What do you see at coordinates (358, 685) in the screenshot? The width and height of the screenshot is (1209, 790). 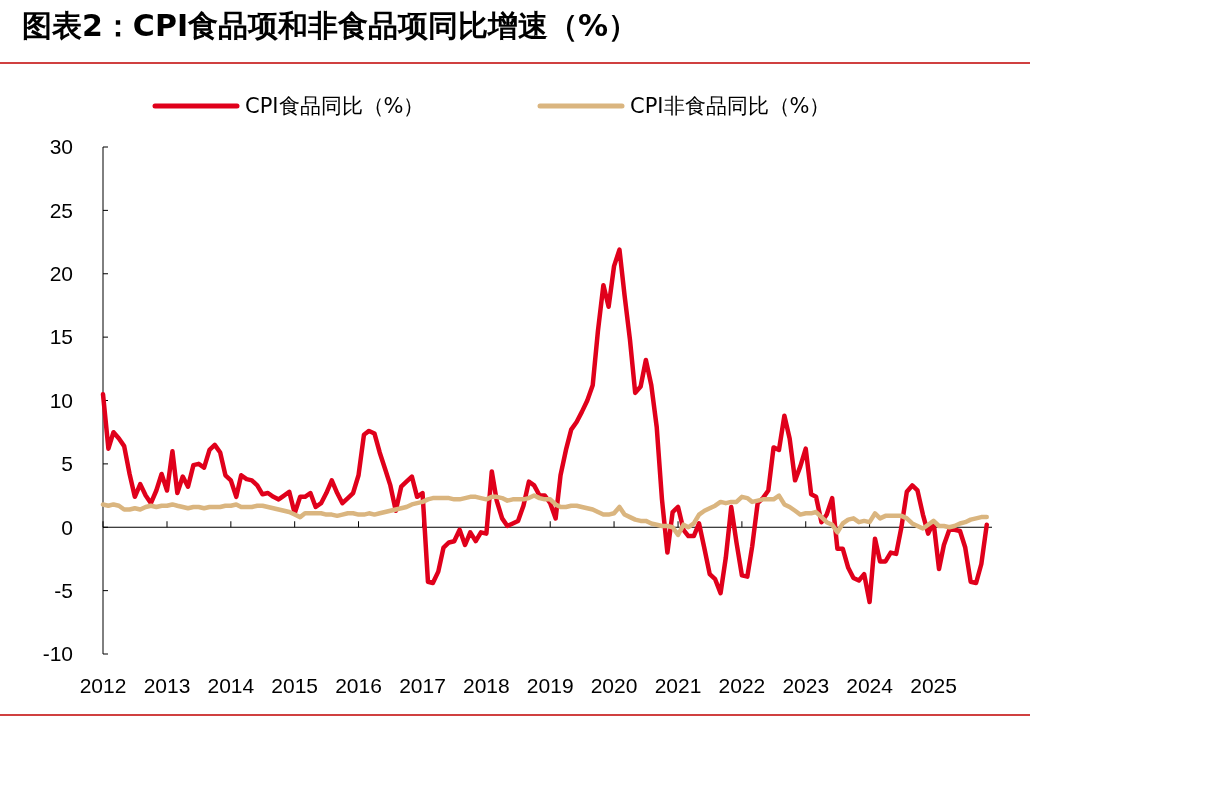 I see `x-tick-label: 2016` at bounding box center [358, 685].